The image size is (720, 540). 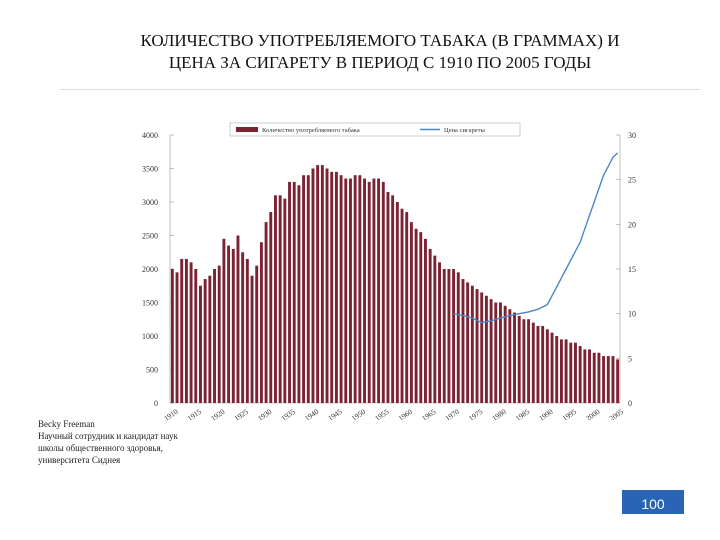 What do you see at coordinates (464, 130) in the screenshot?
I see `legend-label-line: Цена сигареты` at bounding box center [464, 130].